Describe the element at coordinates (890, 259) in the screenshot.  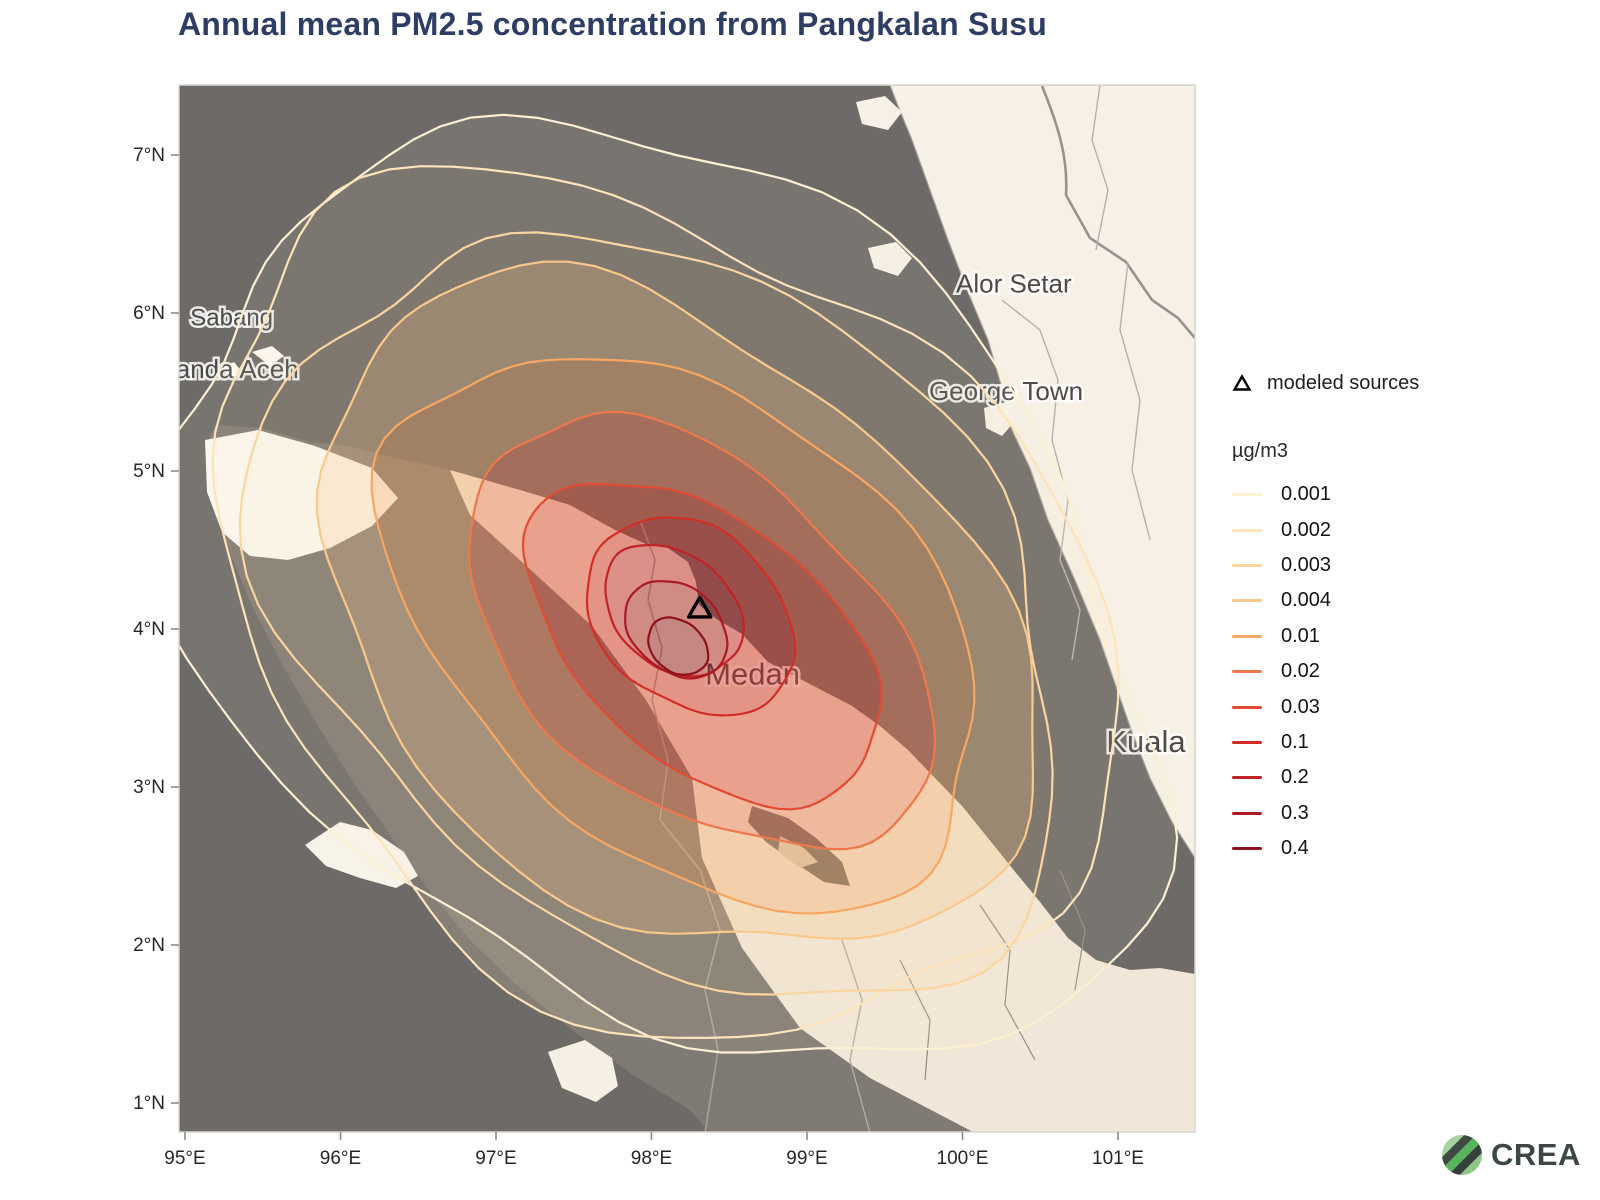
I see `island-strait` at that location.